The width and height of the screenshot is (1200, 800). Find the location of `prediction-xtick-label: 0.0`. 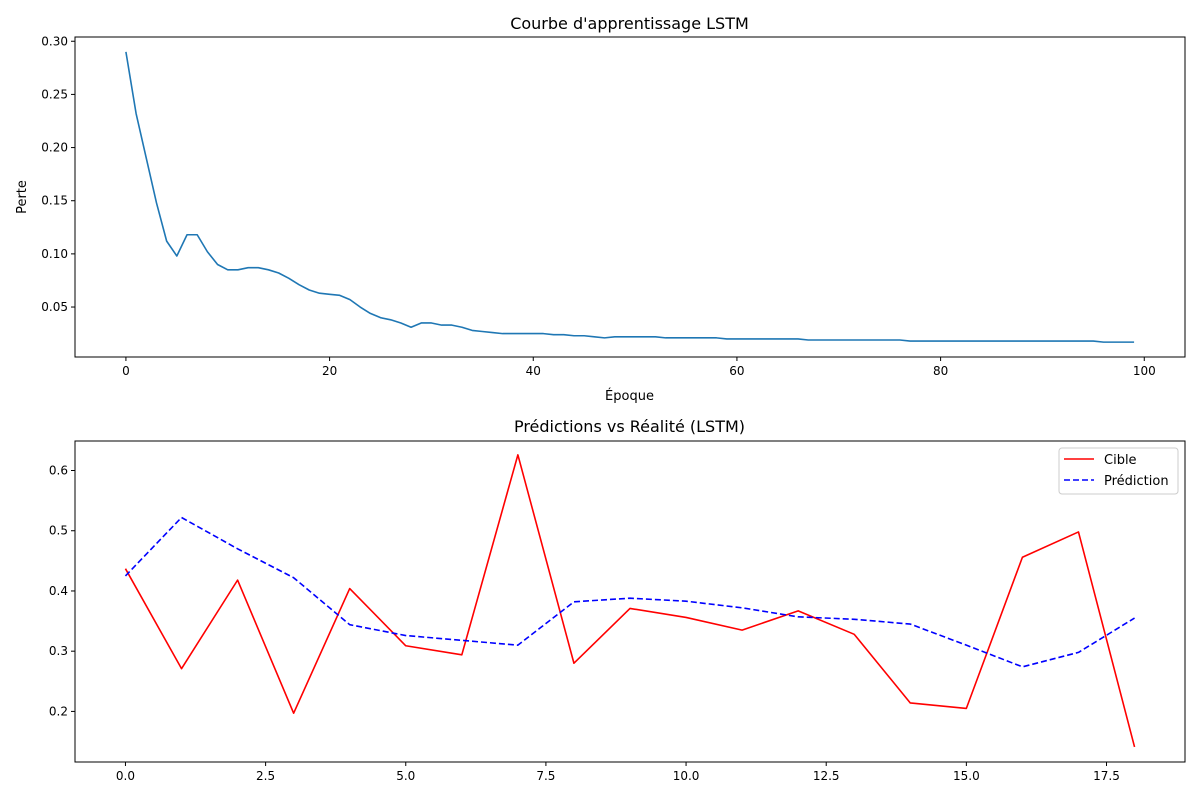

prediction-xtick-label: 0.0 is located at coordinates (125, 776).